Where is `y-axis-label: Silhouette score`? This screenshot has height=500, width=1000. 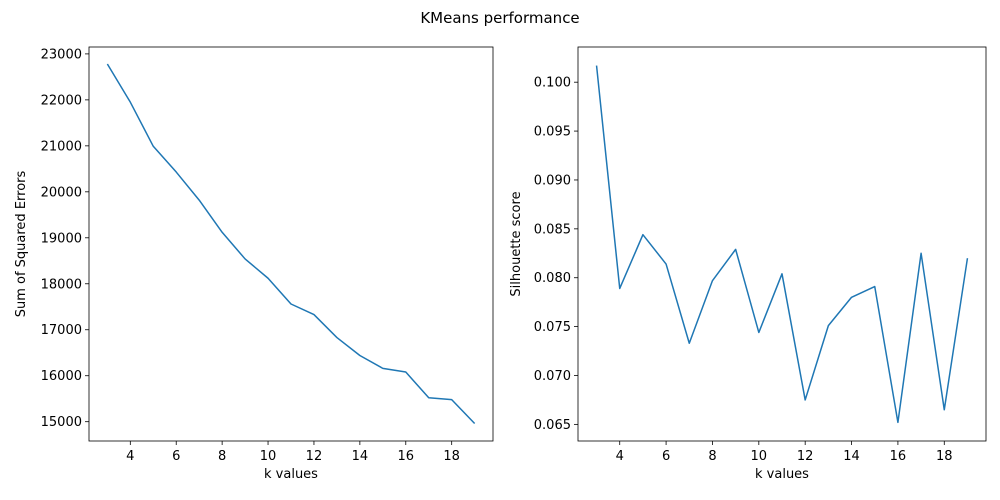 y-axis-label: Silhouette score is located at coordinates (516, 243).